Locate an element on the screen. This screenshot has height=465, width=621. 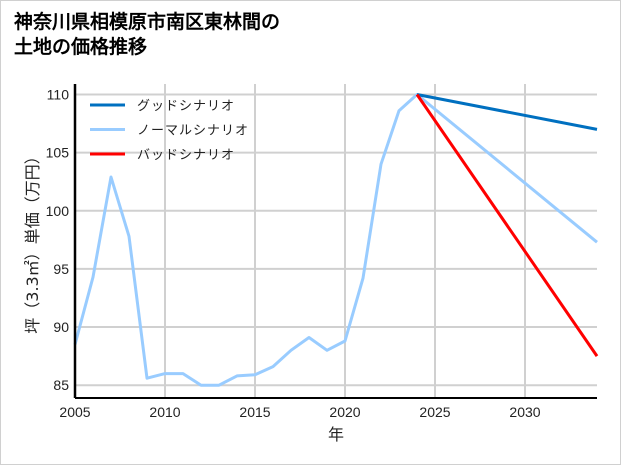
x-axis-label: 年 is located at coordinates (336, 434).